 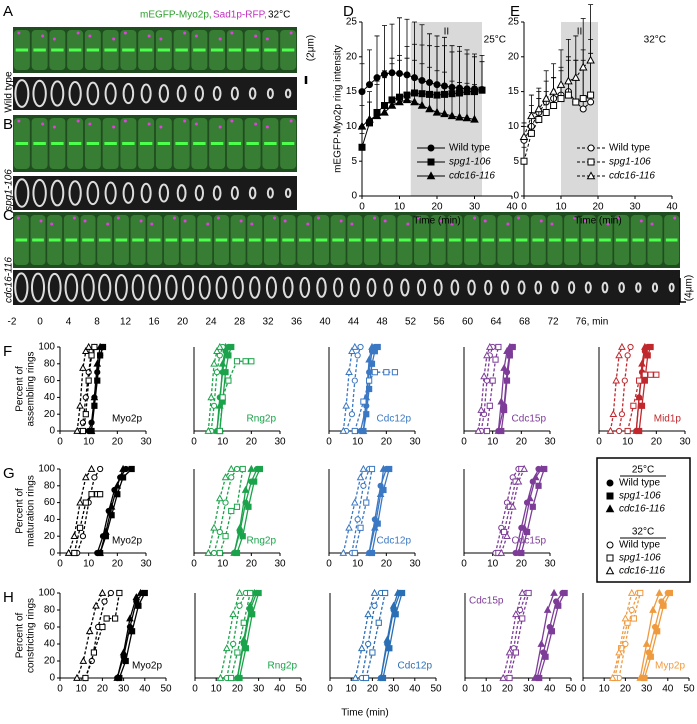 I want to click on y-tick-label: 20, so click(x=50, y=536).